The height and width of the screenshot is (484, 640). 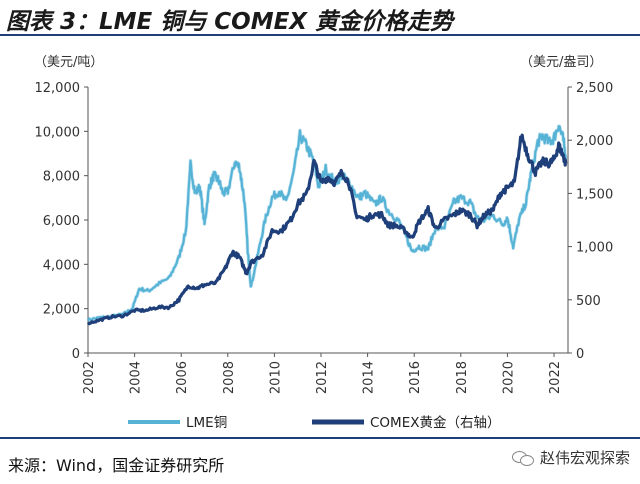 I want to click on x-tick-label: 2004, so click(x=136, y=377).